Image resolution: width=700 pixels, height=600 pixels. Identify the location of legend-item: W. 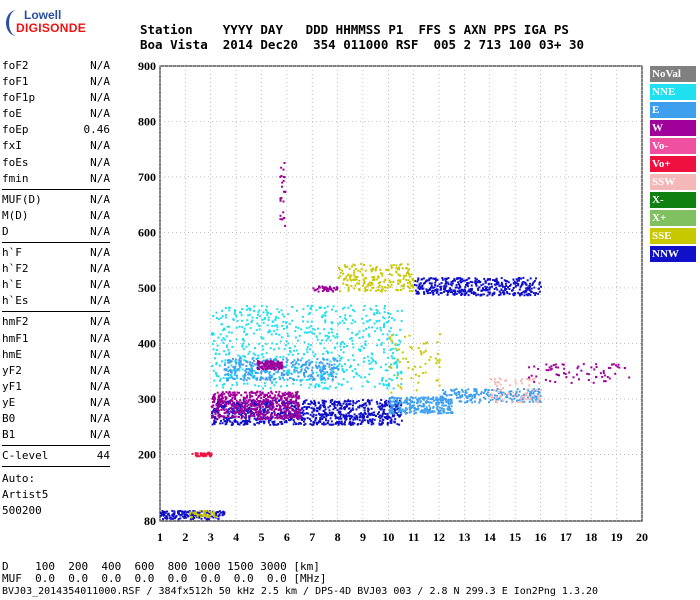
(673, 128).